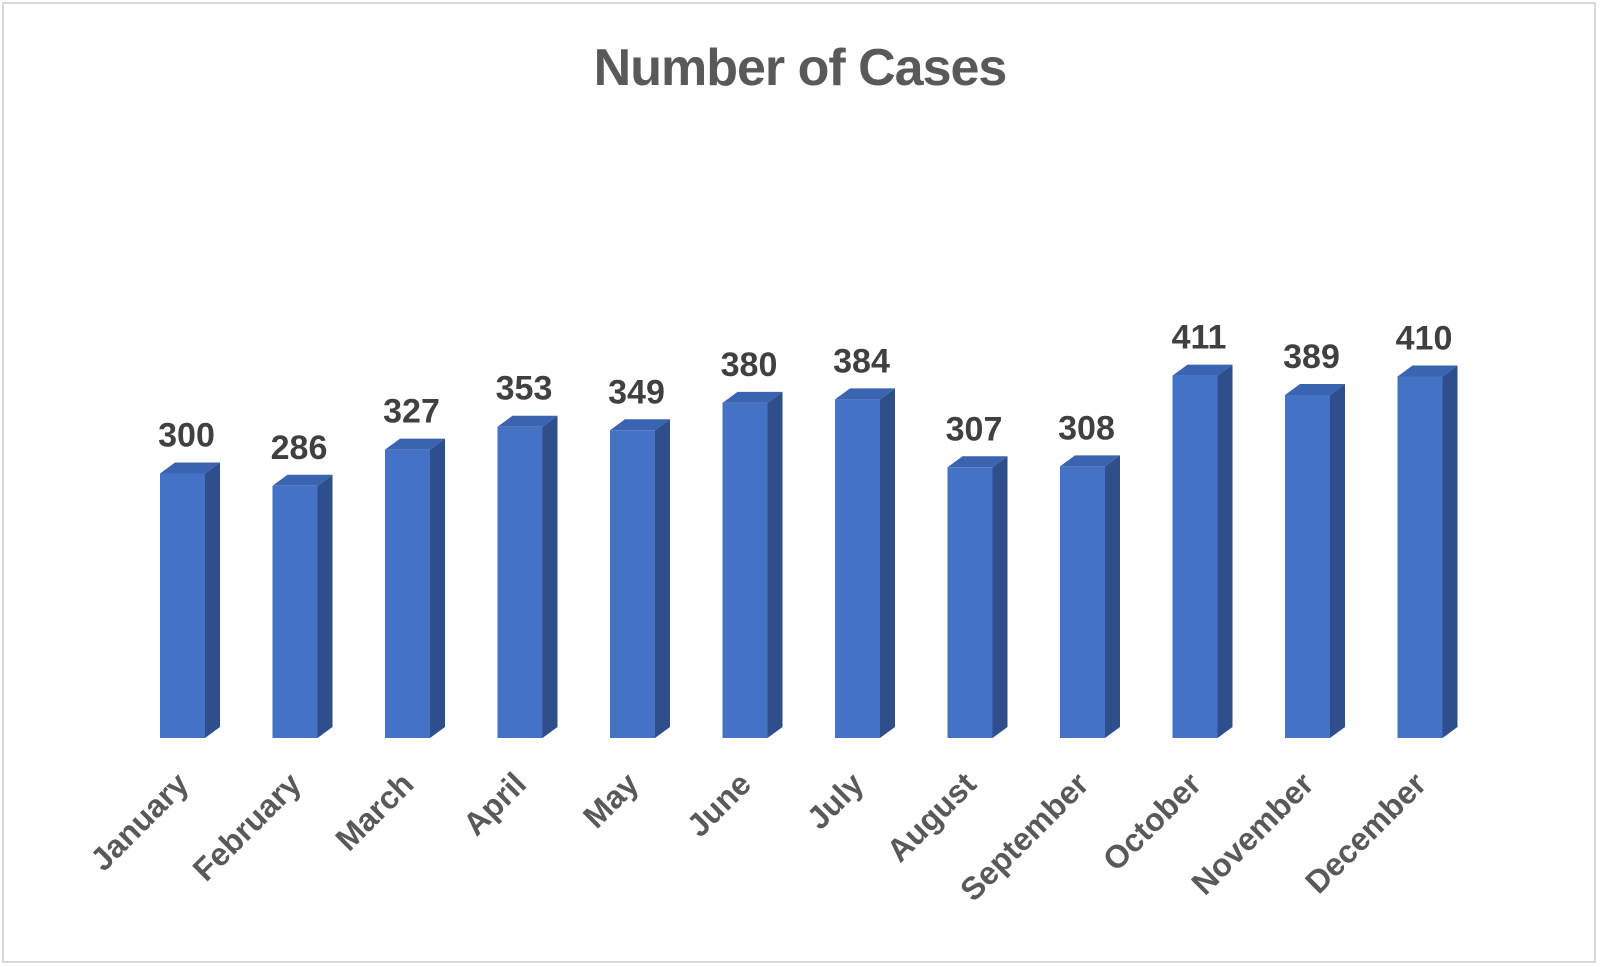 The image size is (1600, 967). Describe the element at coordinates (1420, 557) in the screenshot. I see `bar-front-december` at that location.